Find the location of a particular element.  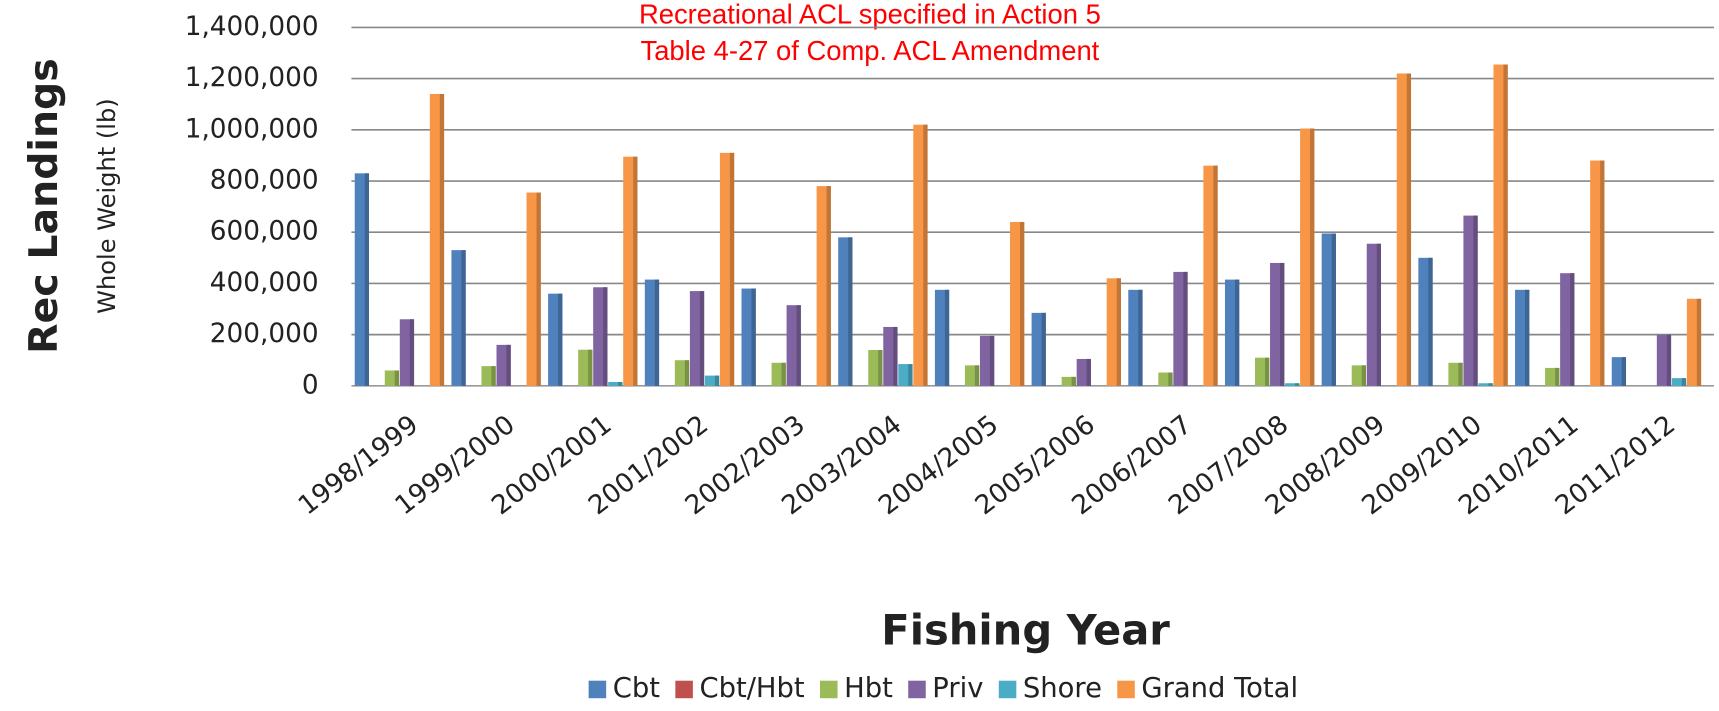

x-axis-title: Fishing Year is located at coordinates (1025, 630).